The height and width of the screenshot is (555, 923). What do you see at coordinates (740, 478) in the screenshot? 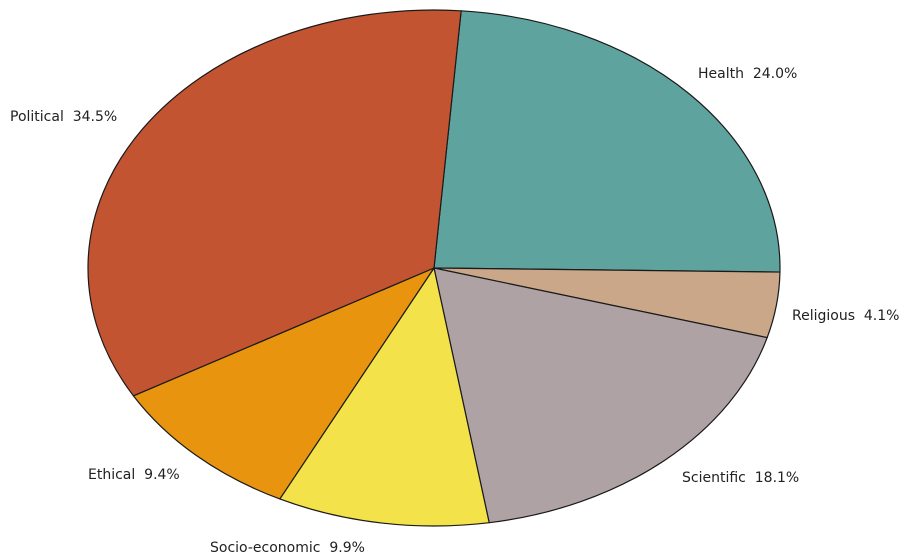
I see `slice-label-scientific: Scientific 18.1%` at bounding box center [740, 478].